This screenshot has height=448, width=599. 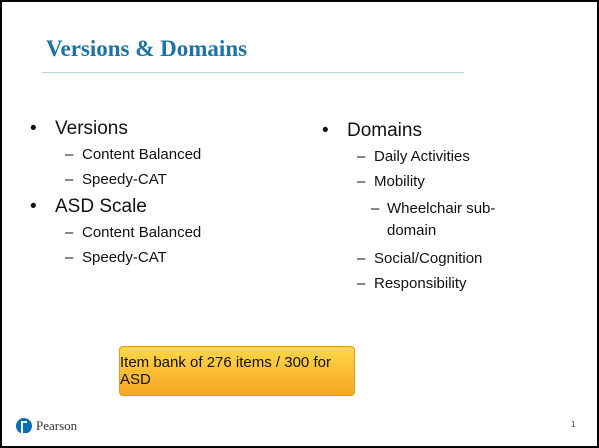 What do you see at coordinates (253, 72) in the screenshot?
I see `title-rule` at bounding box center [253, 72].